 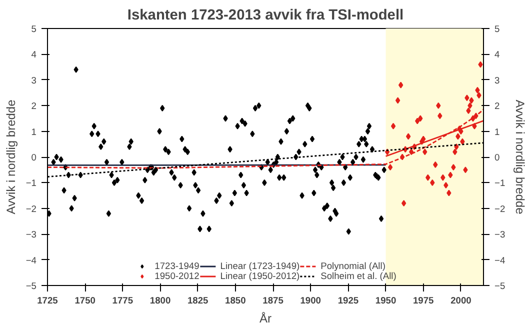 What do you see at coordinates (177, 266) in the screenshot?
I see `legend-label: 1723-1949` at bounding box center [177, 266].